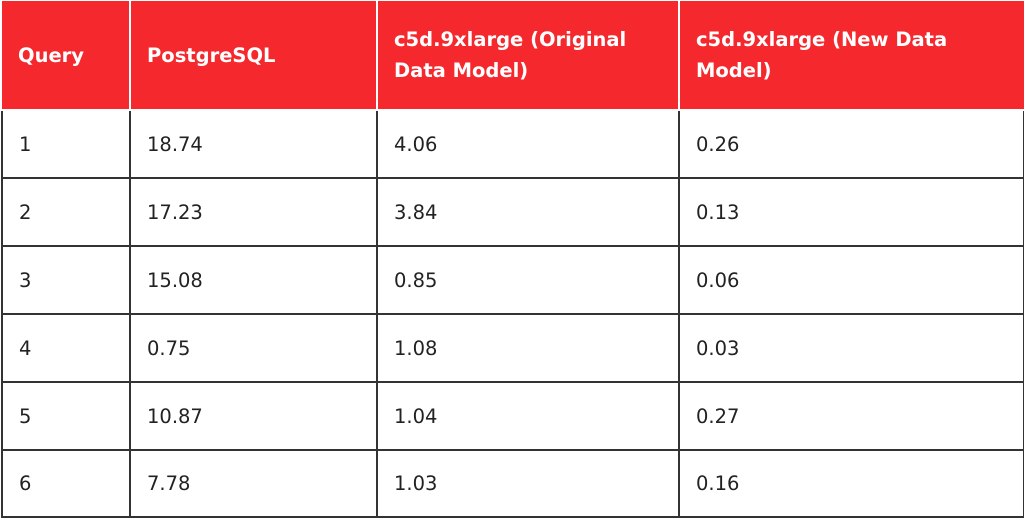  What do you see at coordinates (66, 348) in the screenshot?
I see `cell-query: 4` at bounding box center [66, 348].